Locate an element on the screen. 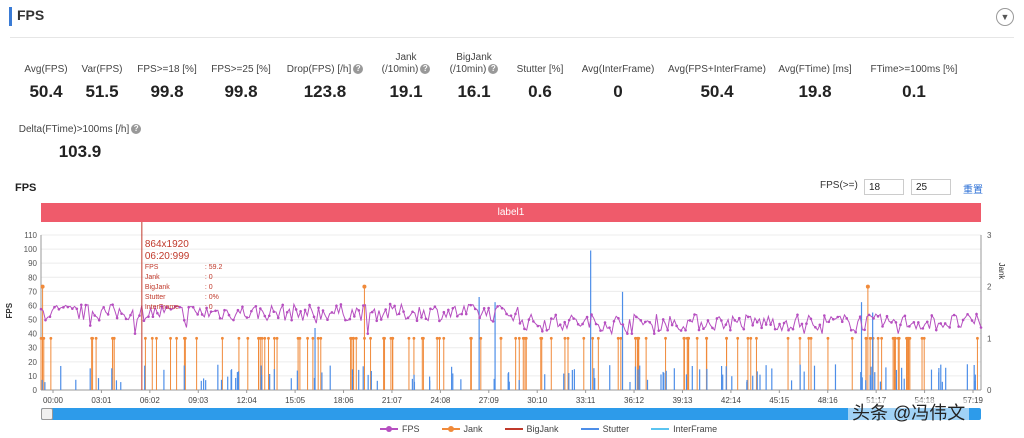 This screenshot has height=438, width=1024. tooltip-line-key: Stutter is located at coordinates (155, 297).